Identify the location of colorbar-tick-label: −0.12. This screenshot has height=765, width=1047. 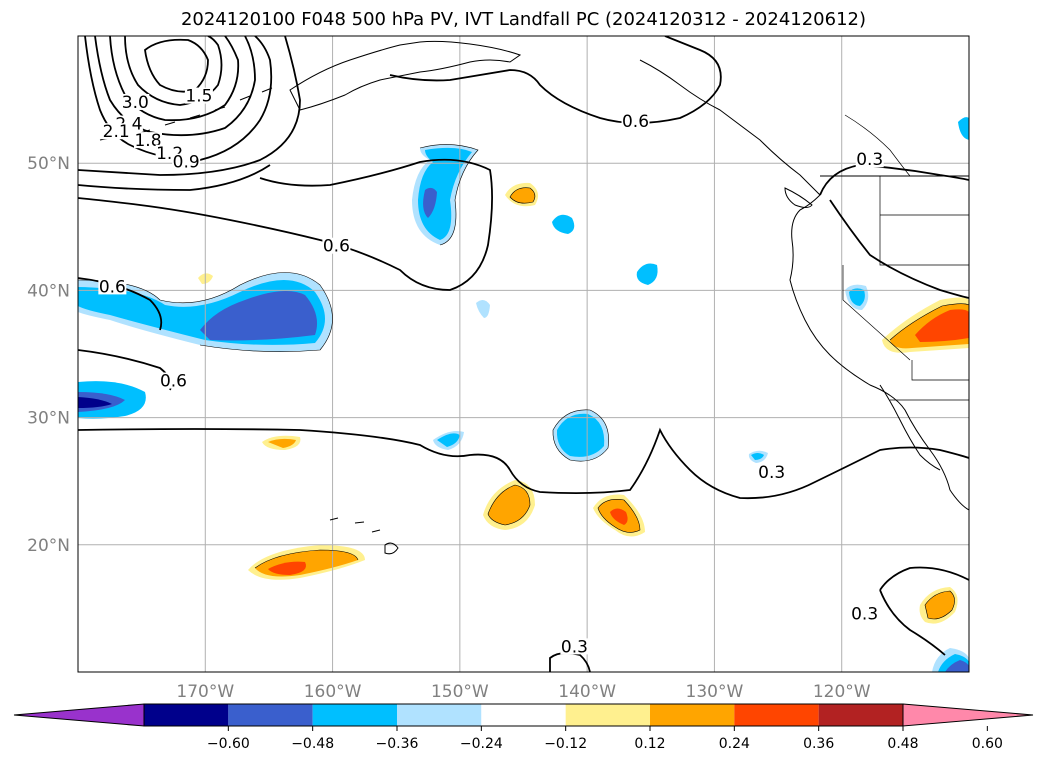
(565, 744).